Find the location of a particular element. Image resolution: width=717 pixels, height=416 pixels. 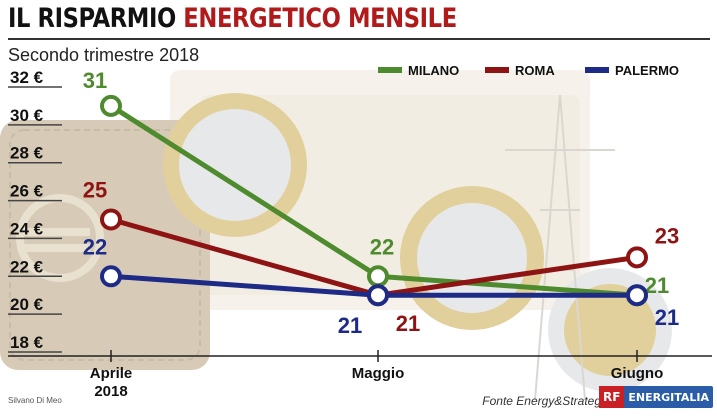

legend-label-palermo: PALERMO is located at coordinates (647, 70).